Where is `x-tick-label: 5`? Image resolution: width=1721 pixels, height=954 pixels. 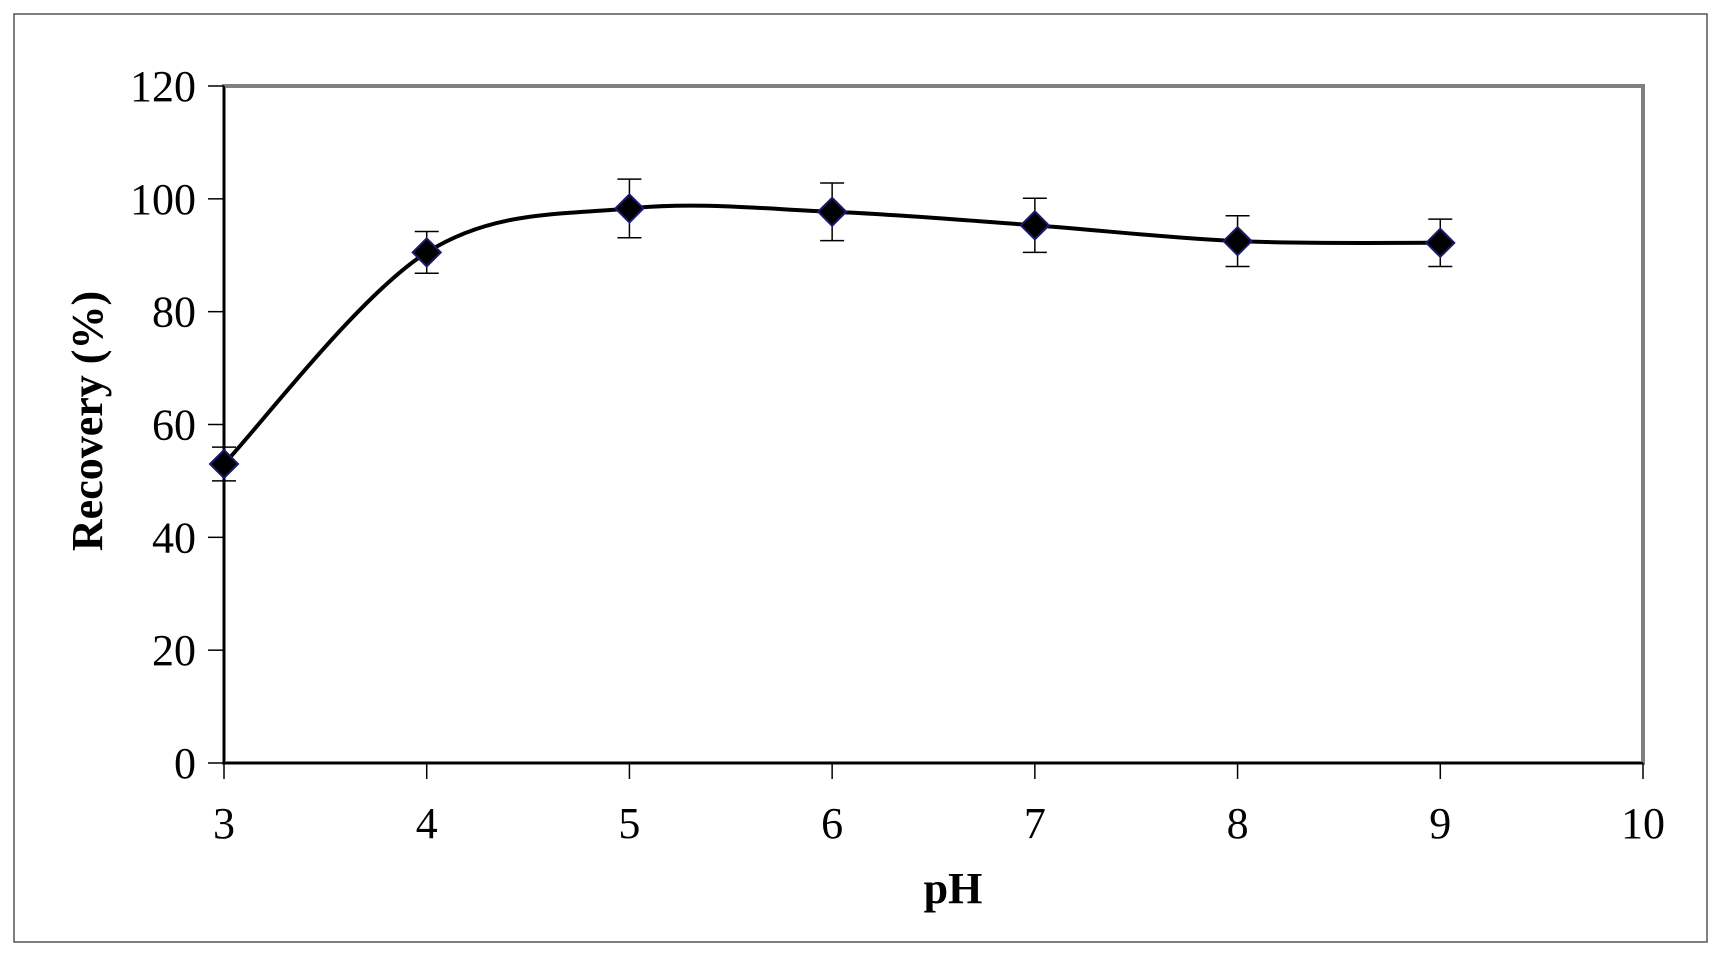 x-tick-label: 5 is located at coordinates (629, 823).